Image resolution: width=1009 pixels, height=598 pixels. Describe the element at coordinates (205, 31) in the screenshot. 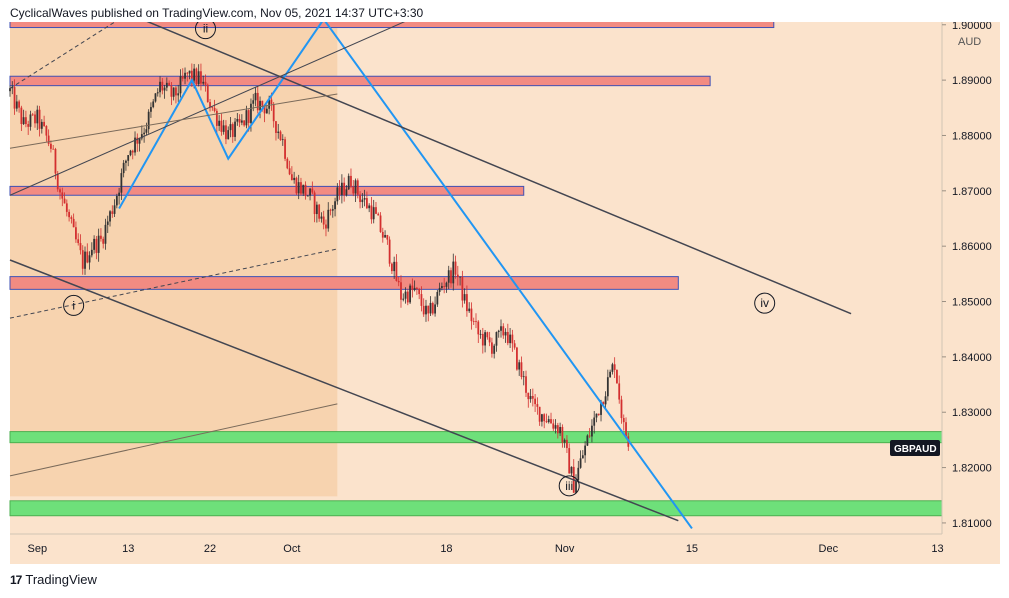

I see `wave-label-ii: ii` at that location.